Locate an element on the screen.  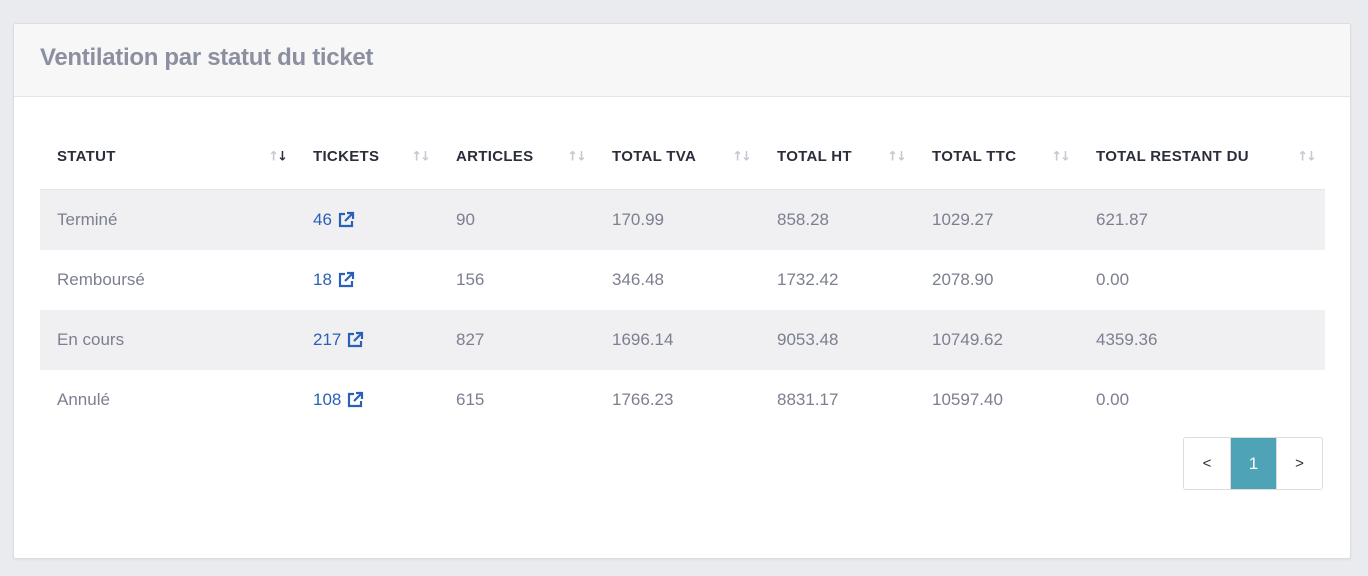
cell-statut: Remboursé is located at coordinates (168, 280).